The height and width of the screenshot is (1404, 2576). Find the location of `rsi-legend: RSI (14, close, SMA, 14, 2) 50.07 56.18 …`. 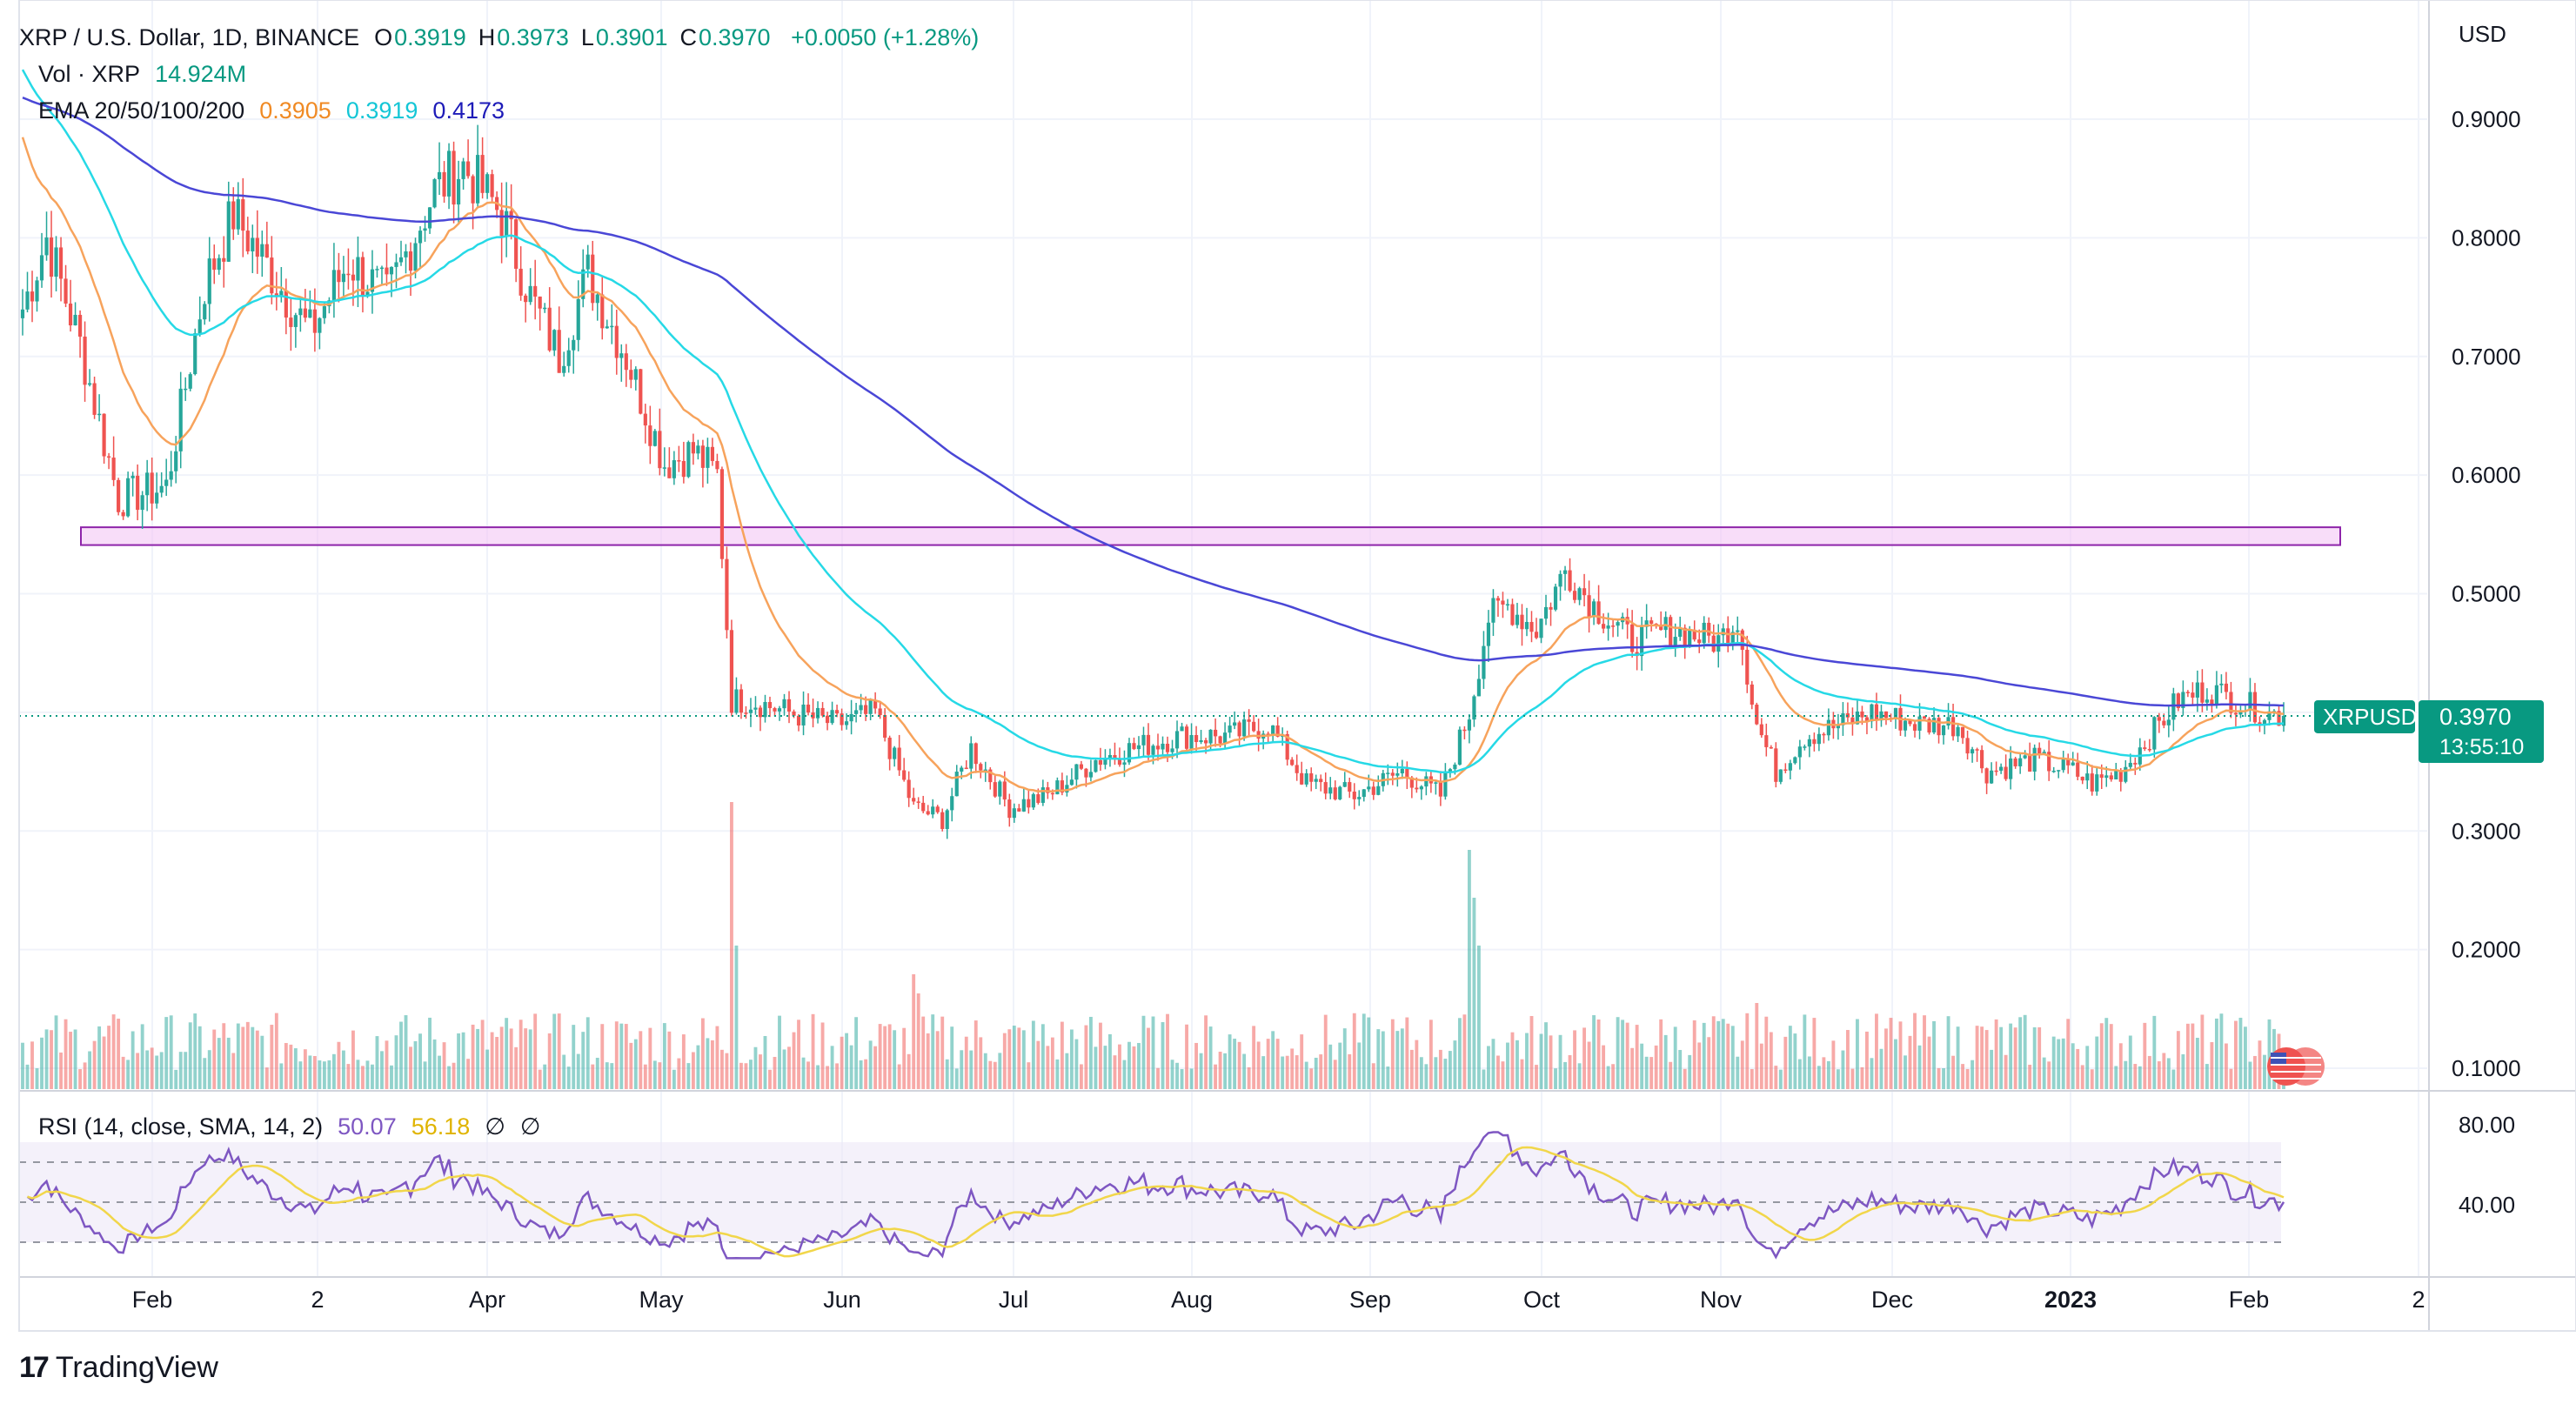

rsi-legend: RSI (14, close, SMA, 14, 2) 50.07 56.18 … is located at coordinates (290, 1126).